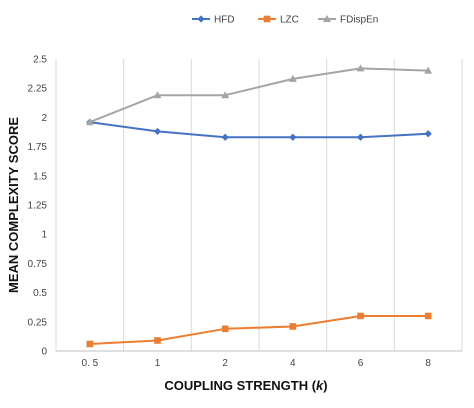 The width and height of the screenshot is (474, 408). I want to click on y-tick-label: 1.75, so click(38, 147).